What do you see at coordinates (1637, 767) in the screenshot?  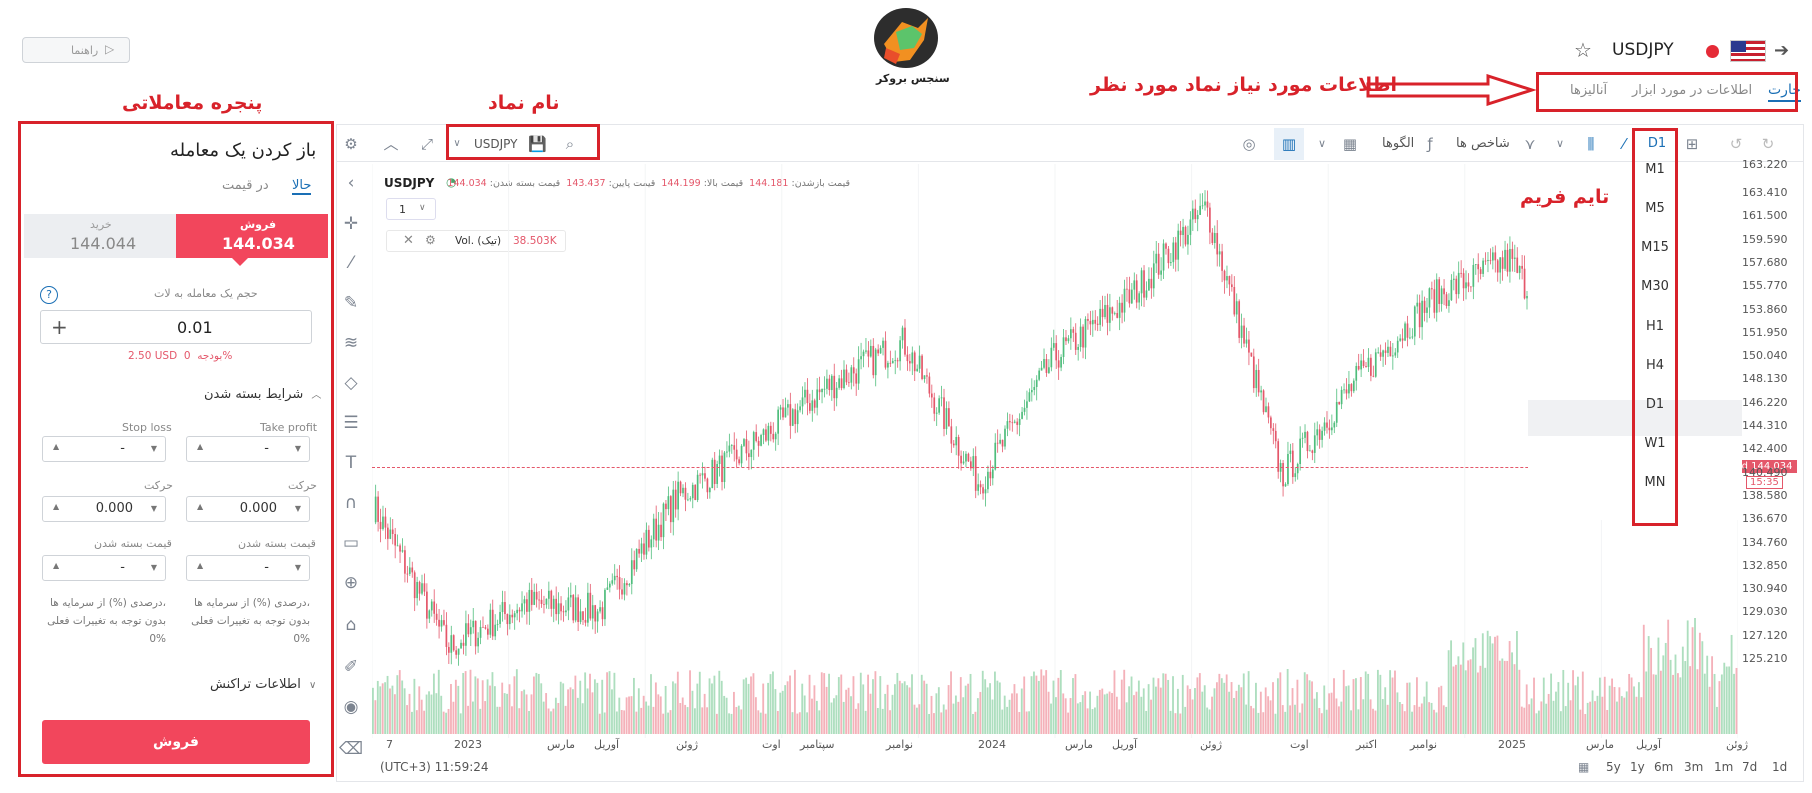 I see `range-button-1y: 1y` at bounding box center [1637, 767].